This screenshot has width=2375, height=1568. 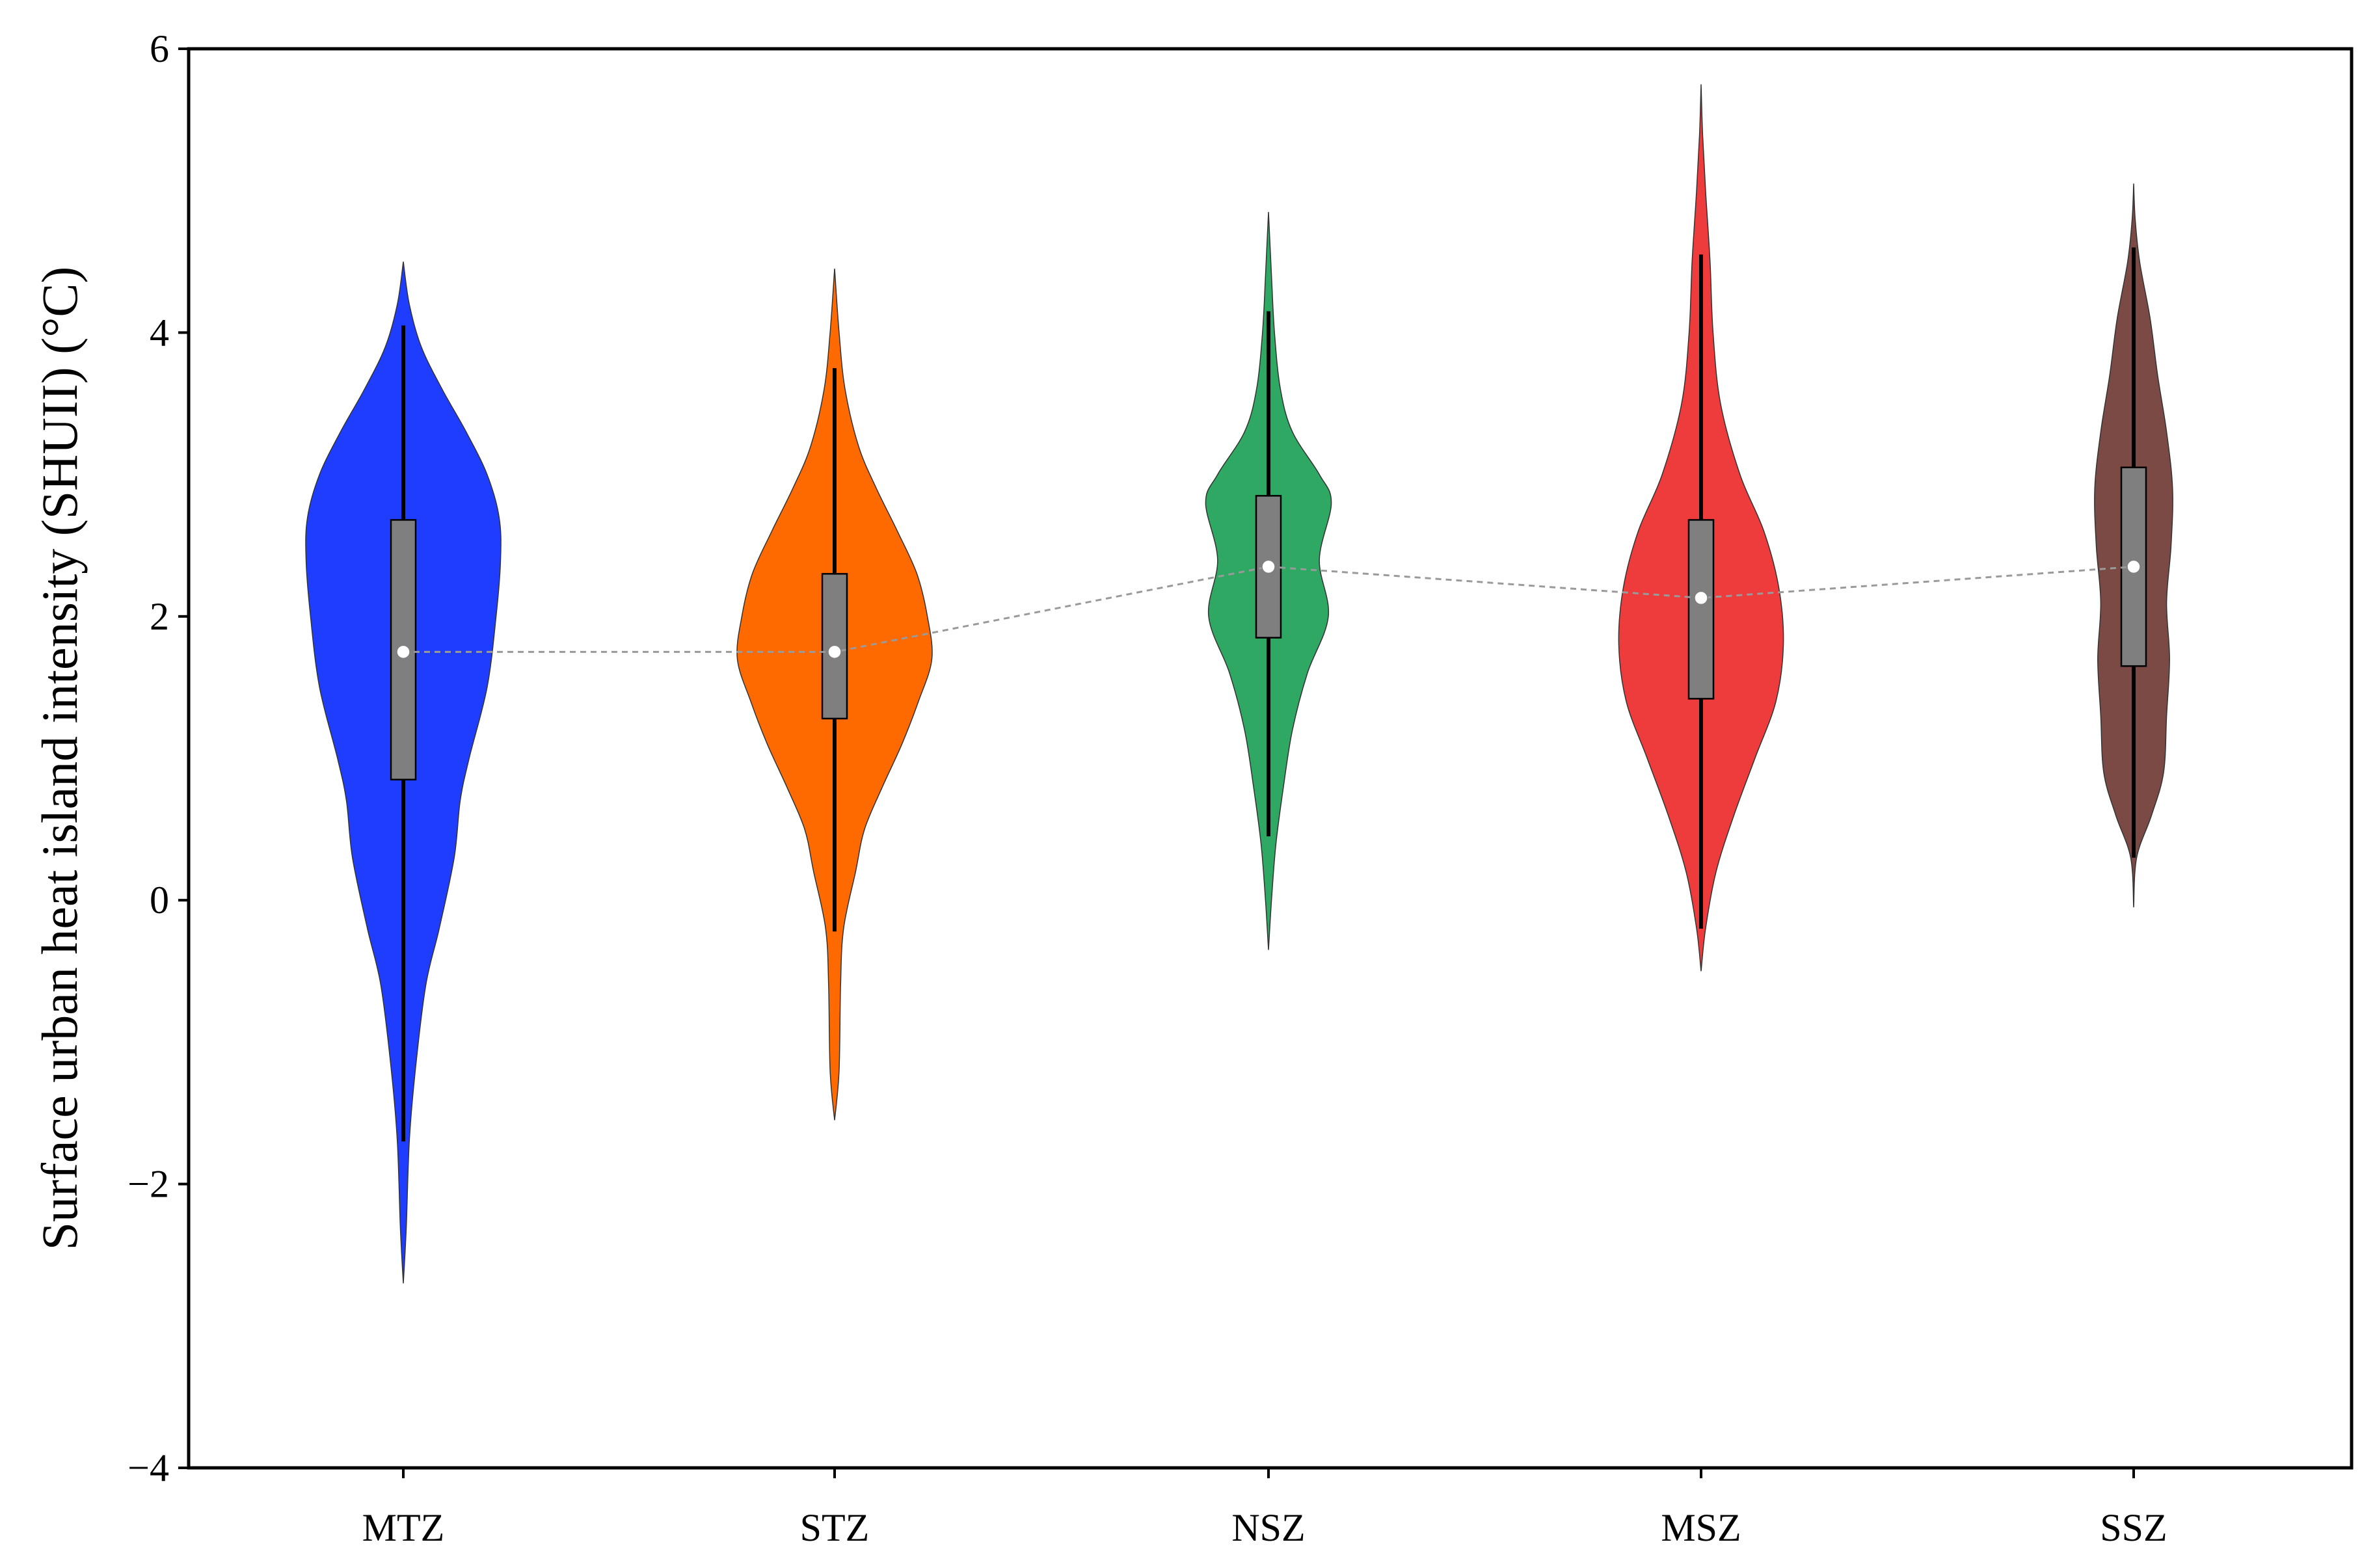 What do you see at coordinates (159, 617) in the screenshot?
I see `y-tick-label: 2` at bounding box center [159, 617].